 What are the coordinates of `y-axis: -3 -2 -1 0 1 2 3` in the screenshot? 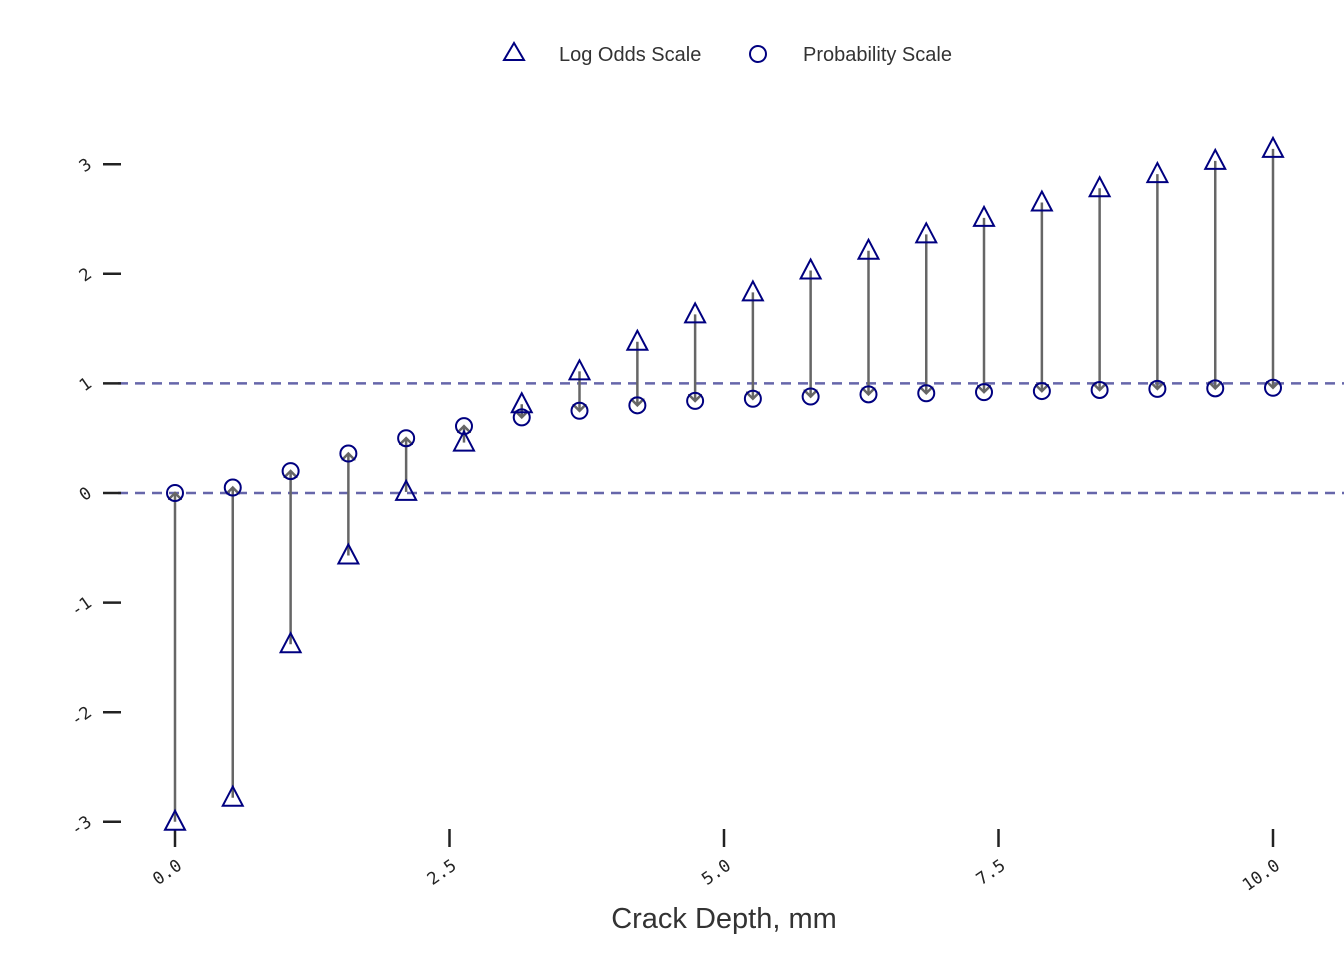 It's located at (94, 497).